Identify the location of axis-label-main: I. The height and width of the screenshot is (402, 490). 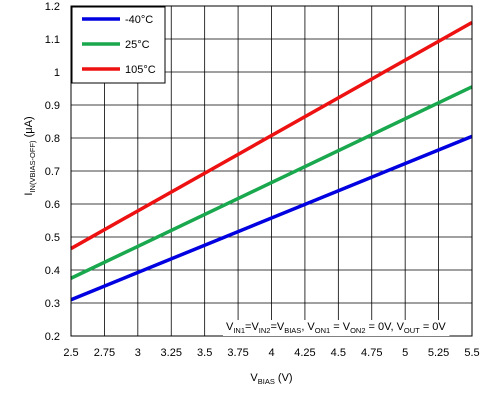
(29, 194).